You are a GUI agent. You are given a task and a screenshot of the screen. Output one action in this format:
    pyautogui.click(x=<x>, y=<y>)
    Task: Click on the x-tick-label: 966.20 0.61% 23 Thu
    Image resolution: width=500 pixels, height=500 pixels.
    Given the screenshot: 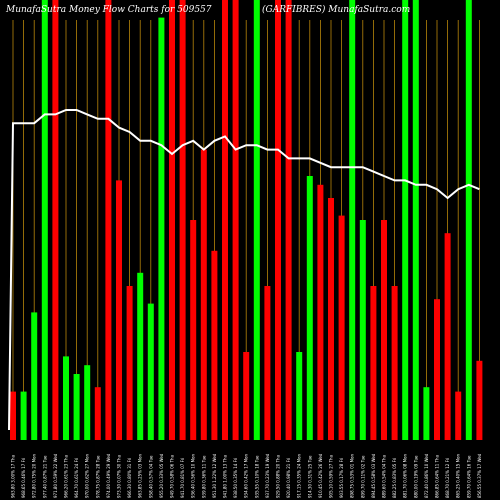 What is the action you would take?
    pyautogui.click(x=66, y=476)
    